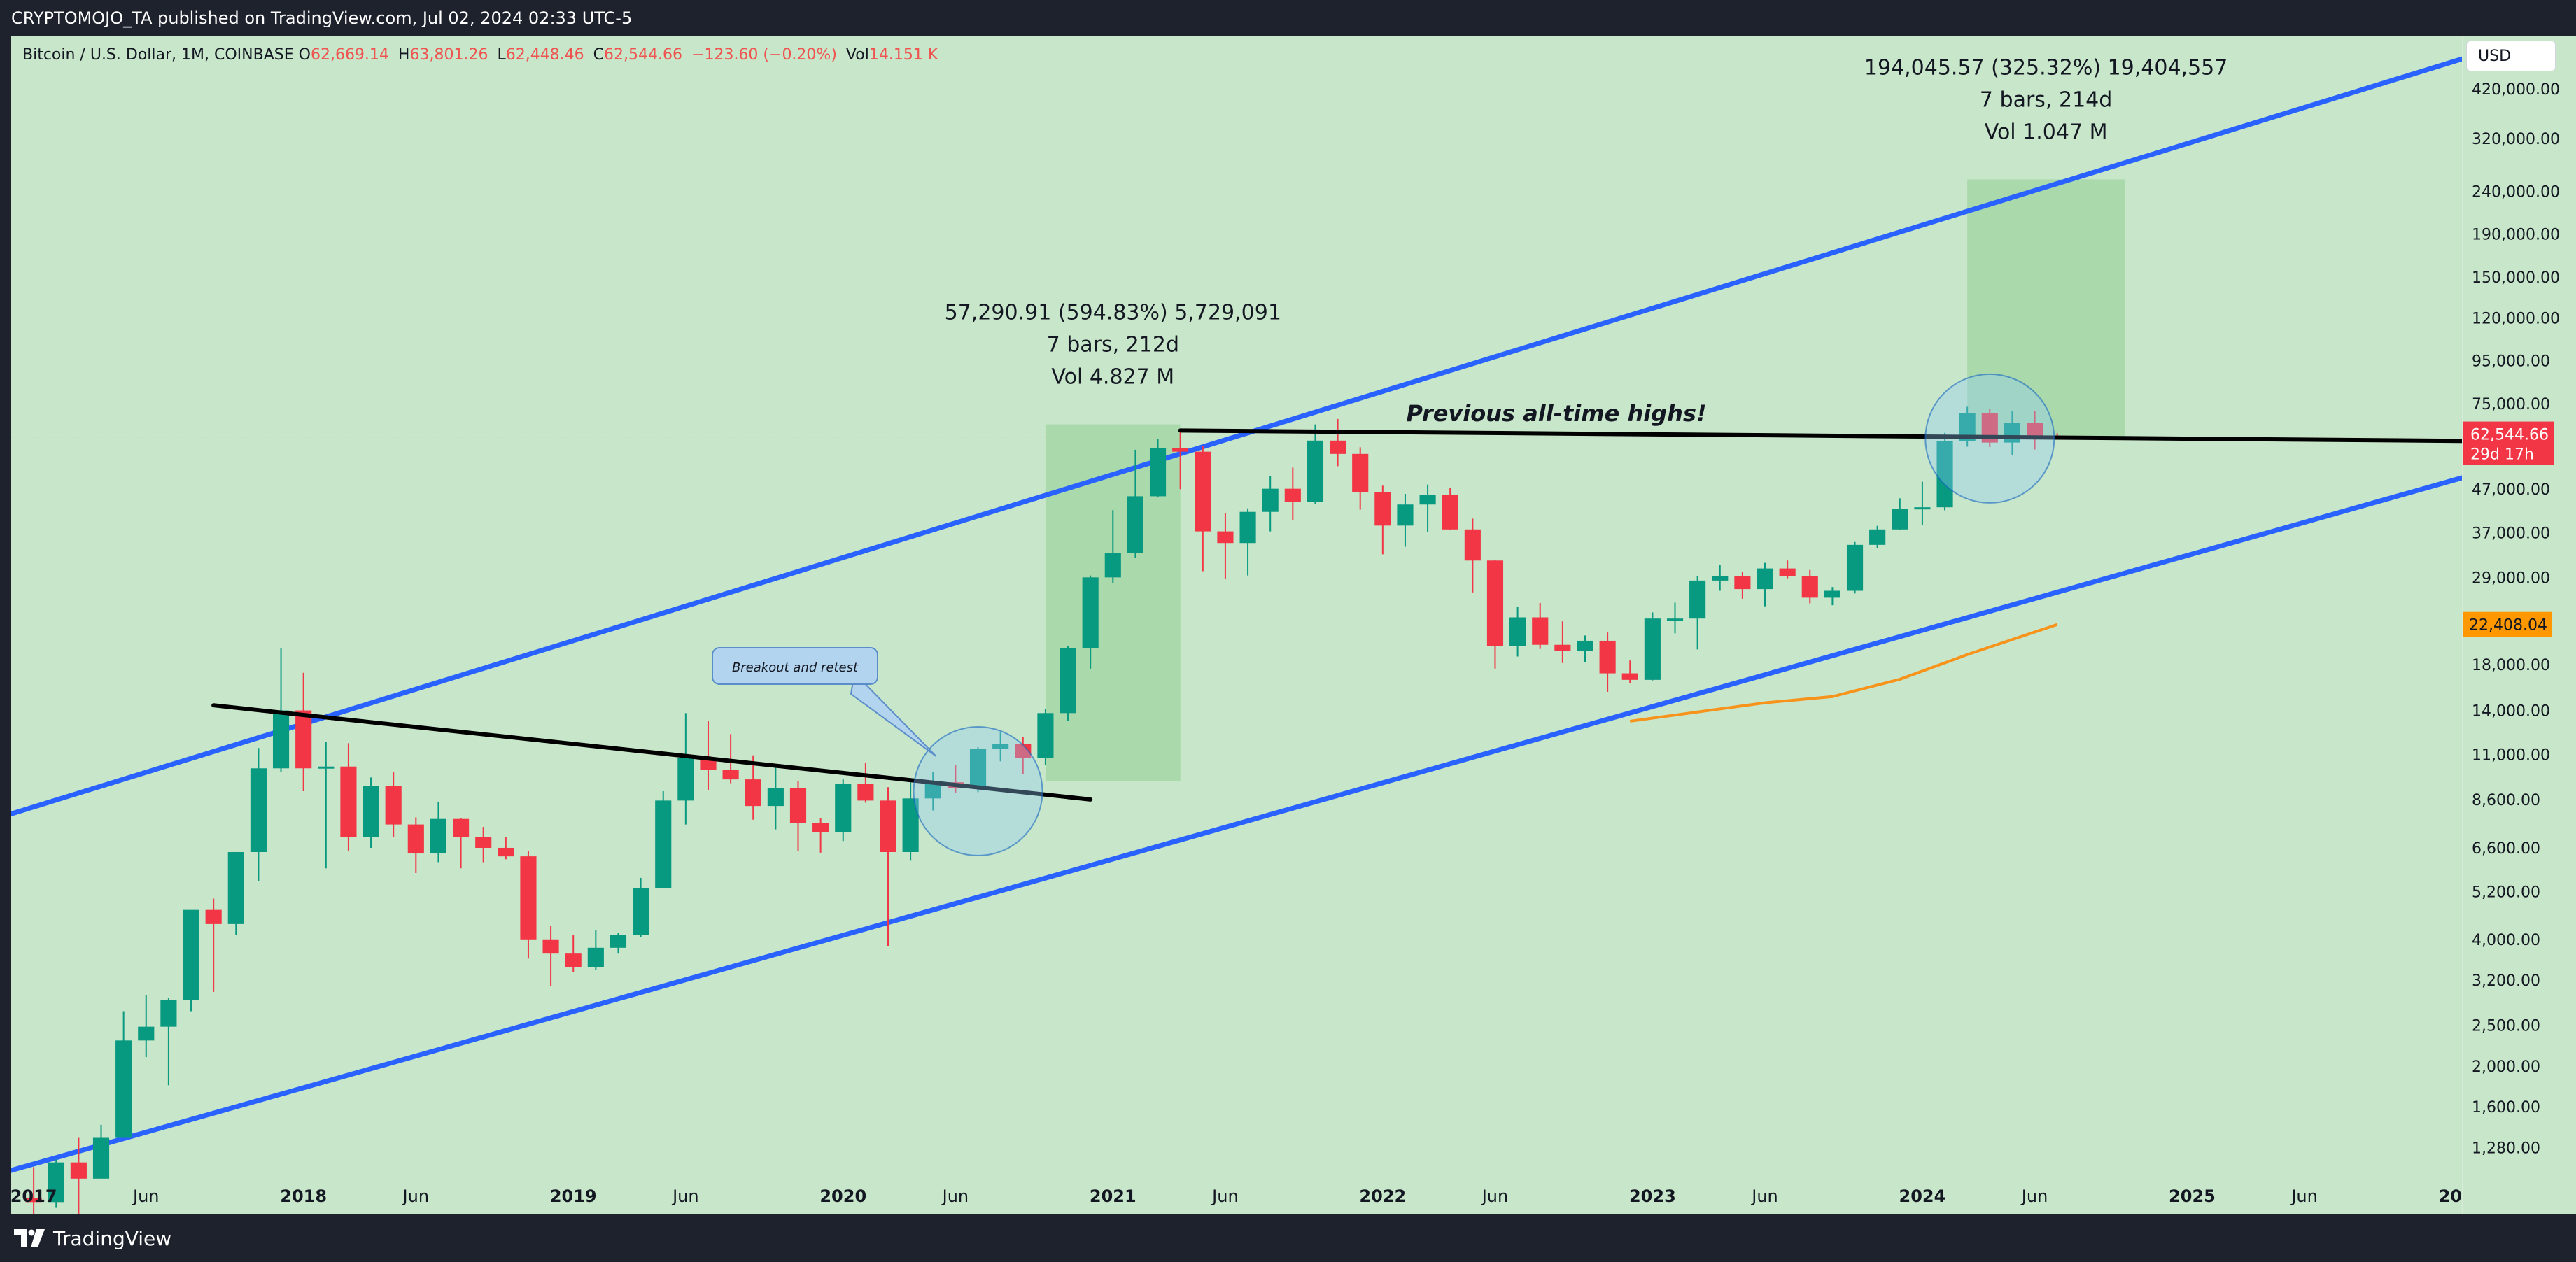  I want to click on time-axis-label: 2022, so click(1382, 1196).